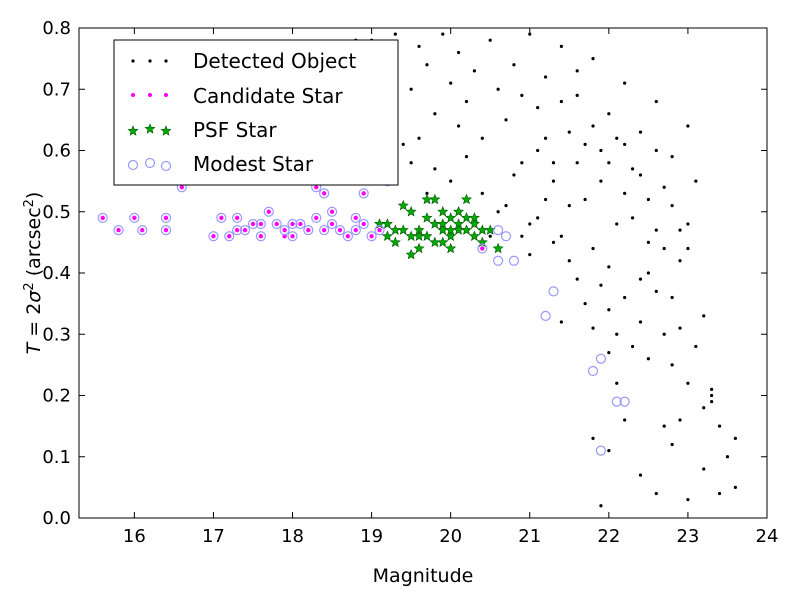 Image resolution: width=800 pixels, height=600 pixels. What do you see at coordinates (34, 323) in the screenshot?
I see `y-axis-label-eq: = 2` at bounding box center [34, 323].